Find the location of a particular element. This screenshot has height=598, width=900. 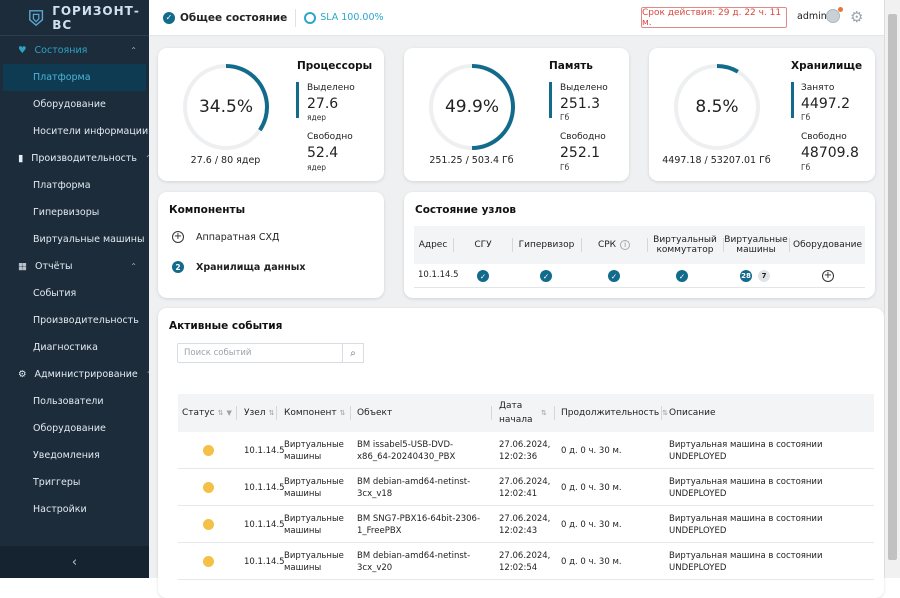

collapse-sidebar-button: ‹ is located at coordinates (74, 562).